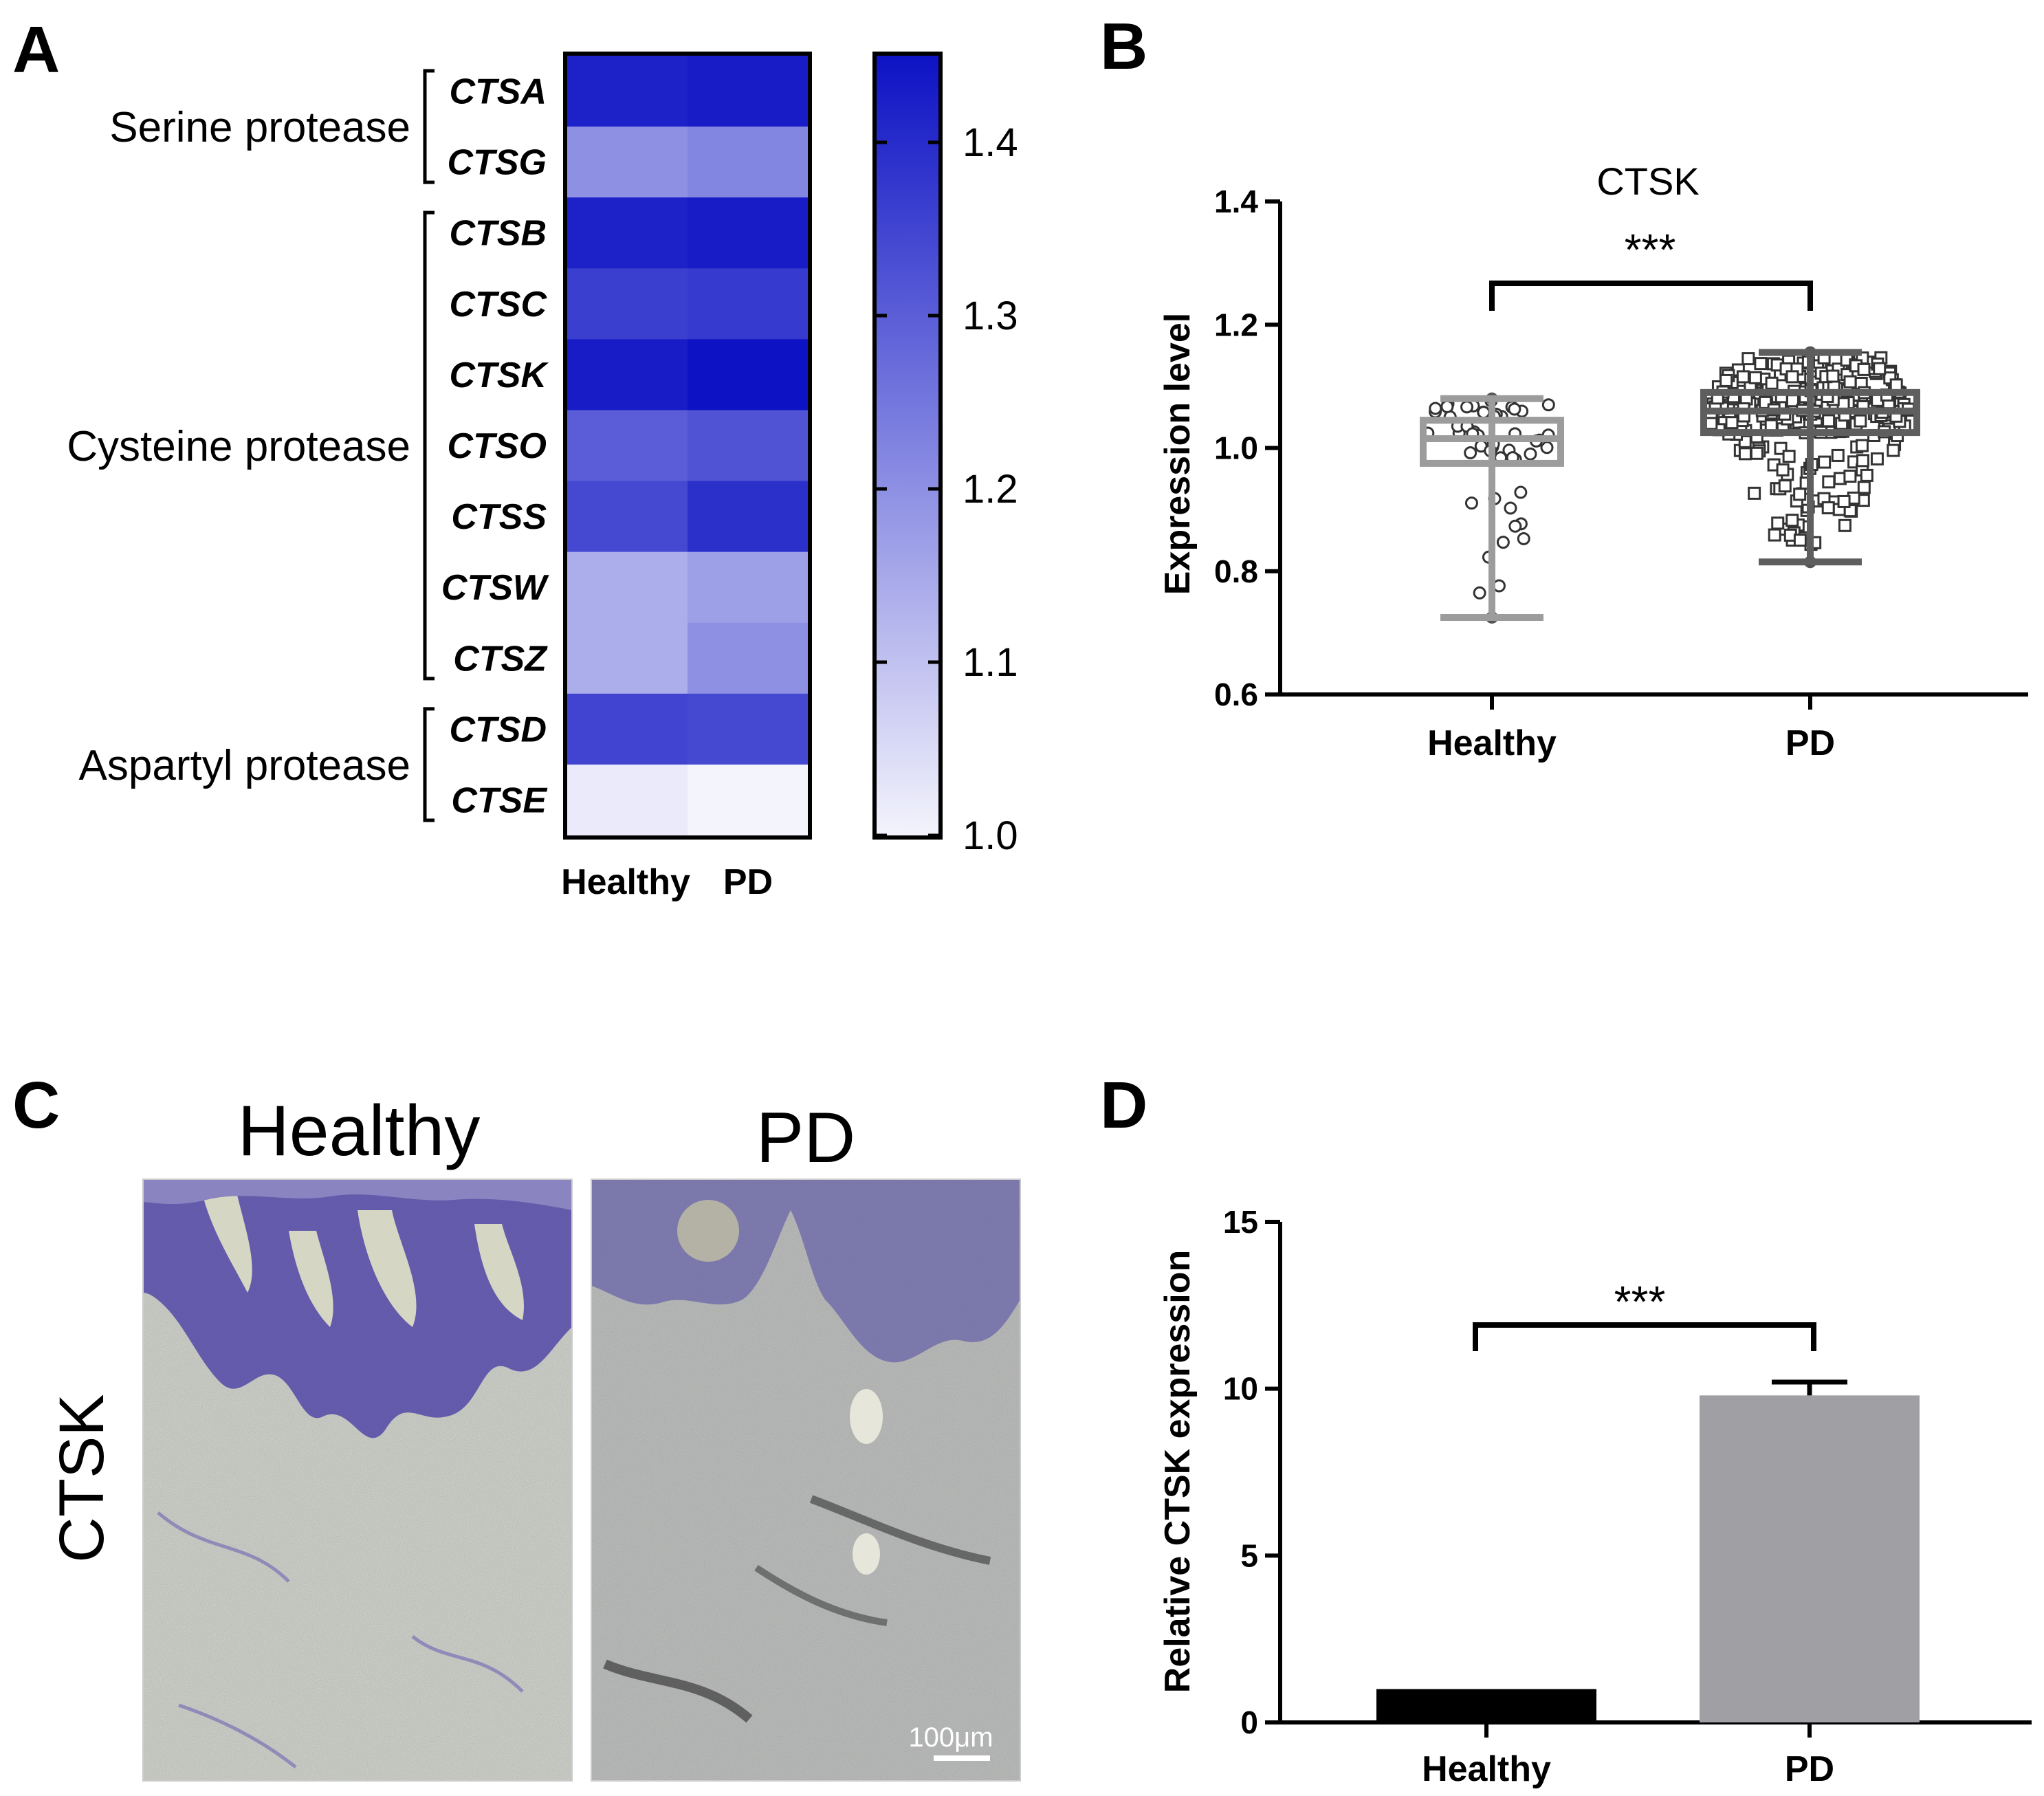 Image resolution: width=2044 pixels, height=1796 pixels. What do you see at coordinates (82, 1478) in the screenshot?
I see `micrograph-stain-label: CTSK` at bounding box center [82, 1478].